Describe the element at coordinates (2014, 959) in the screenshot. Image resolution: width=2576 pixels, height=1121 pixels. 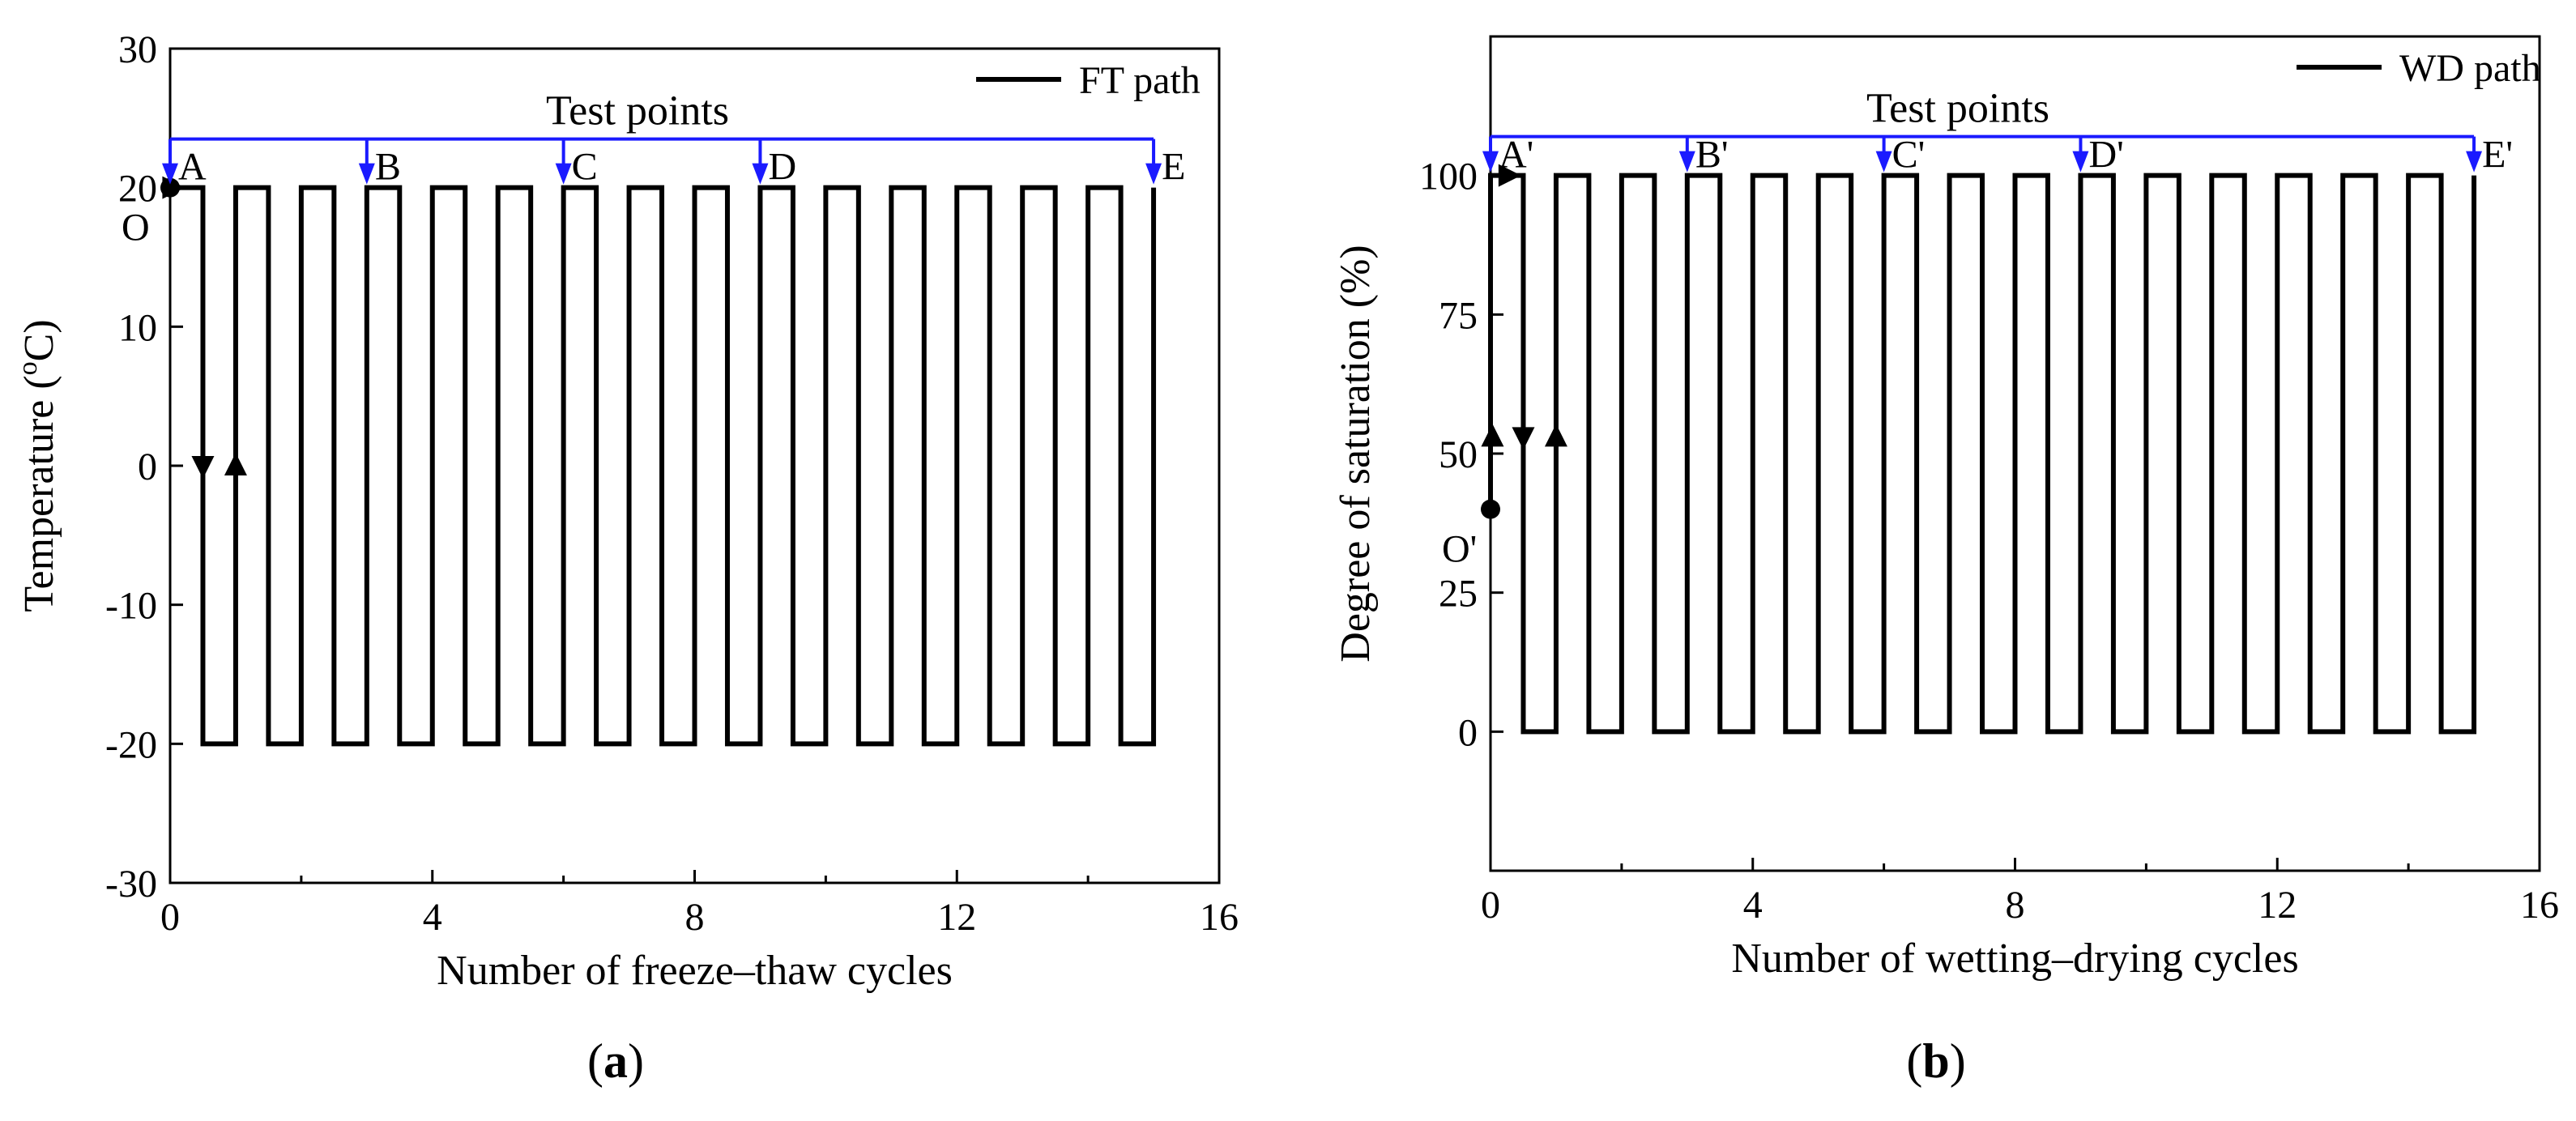
I see `x-axis-label: Number of wetting–drying cycles` at that location.